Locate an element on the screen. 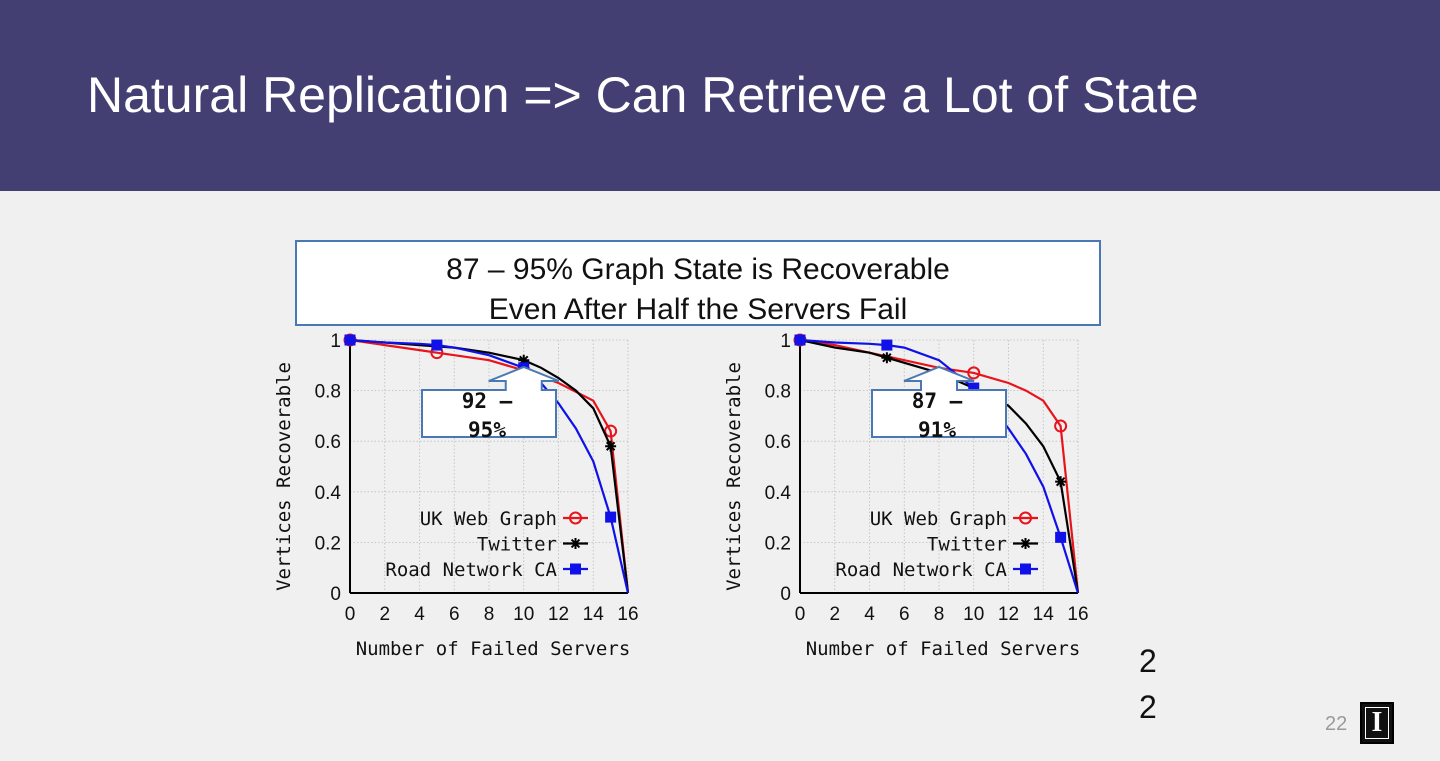 The width and height of the screenshot is (1440, 761). annotation-line-2: 95% is located at coordinates (487, 430).